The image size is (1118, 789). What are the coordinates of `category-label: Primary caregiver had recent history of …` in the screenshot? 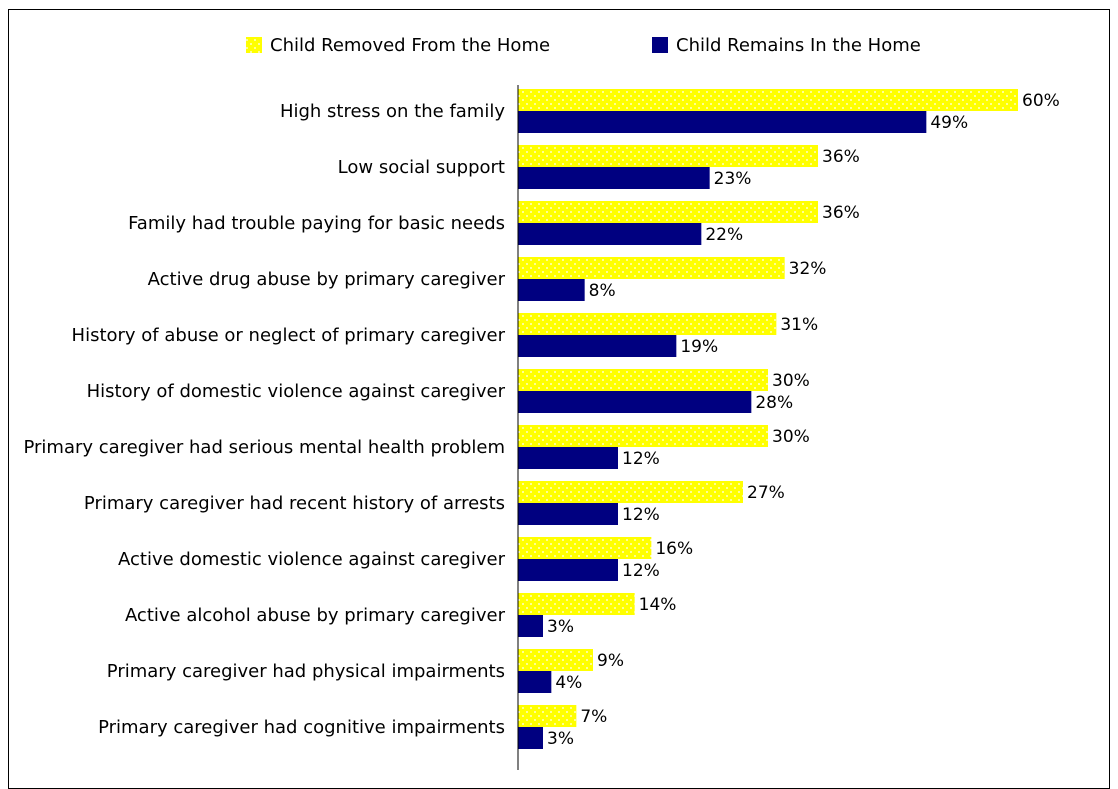 It's located at (294, 503).